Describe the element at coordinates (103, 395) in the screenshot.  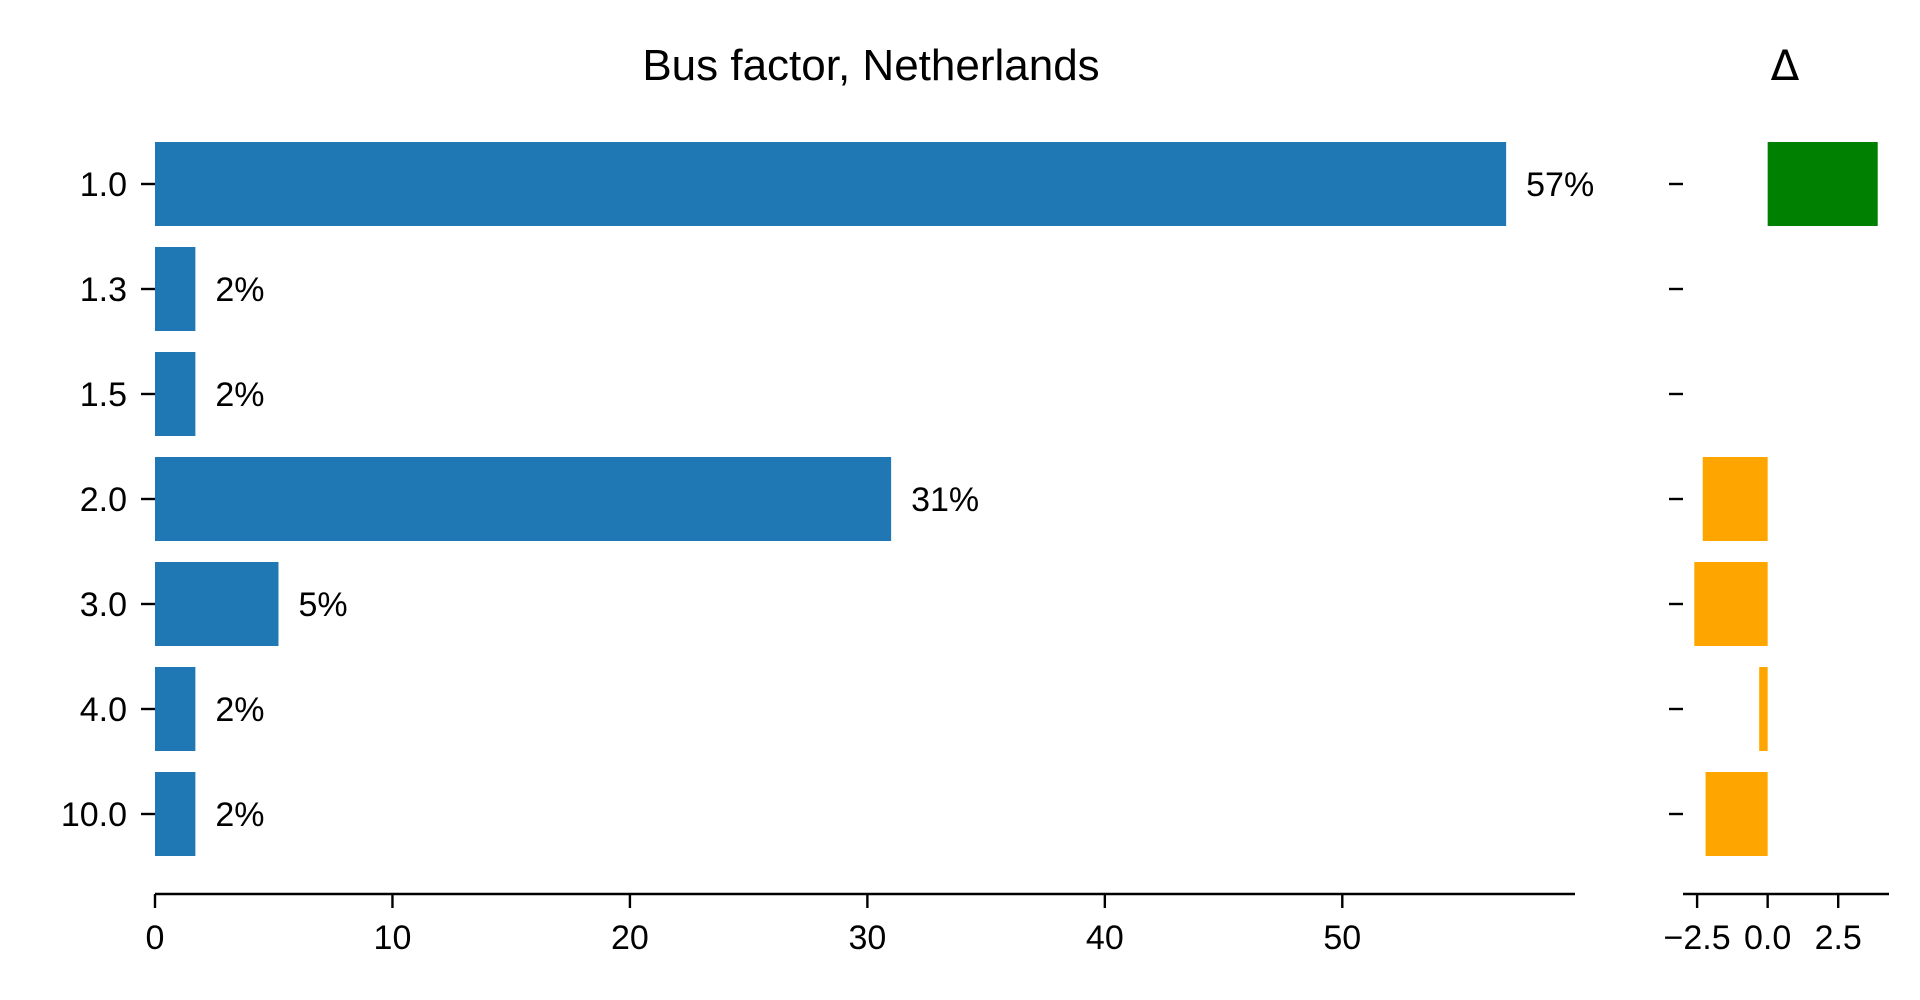
I see `y-tick-label-1.5: 1.5` at that location.